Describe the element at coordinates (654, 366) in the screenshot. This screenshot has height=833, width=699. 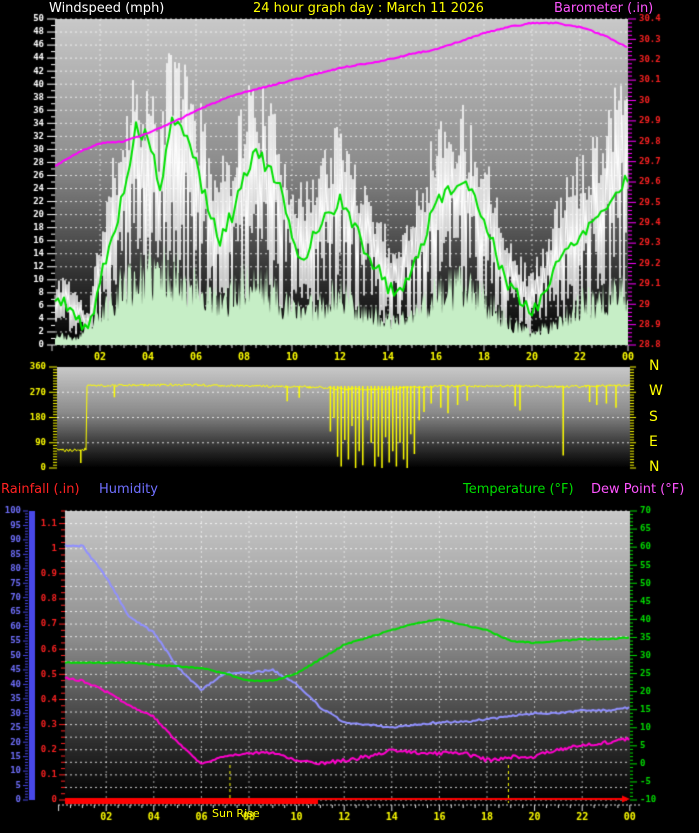
I see `compass-label-north-top: N` at that location.